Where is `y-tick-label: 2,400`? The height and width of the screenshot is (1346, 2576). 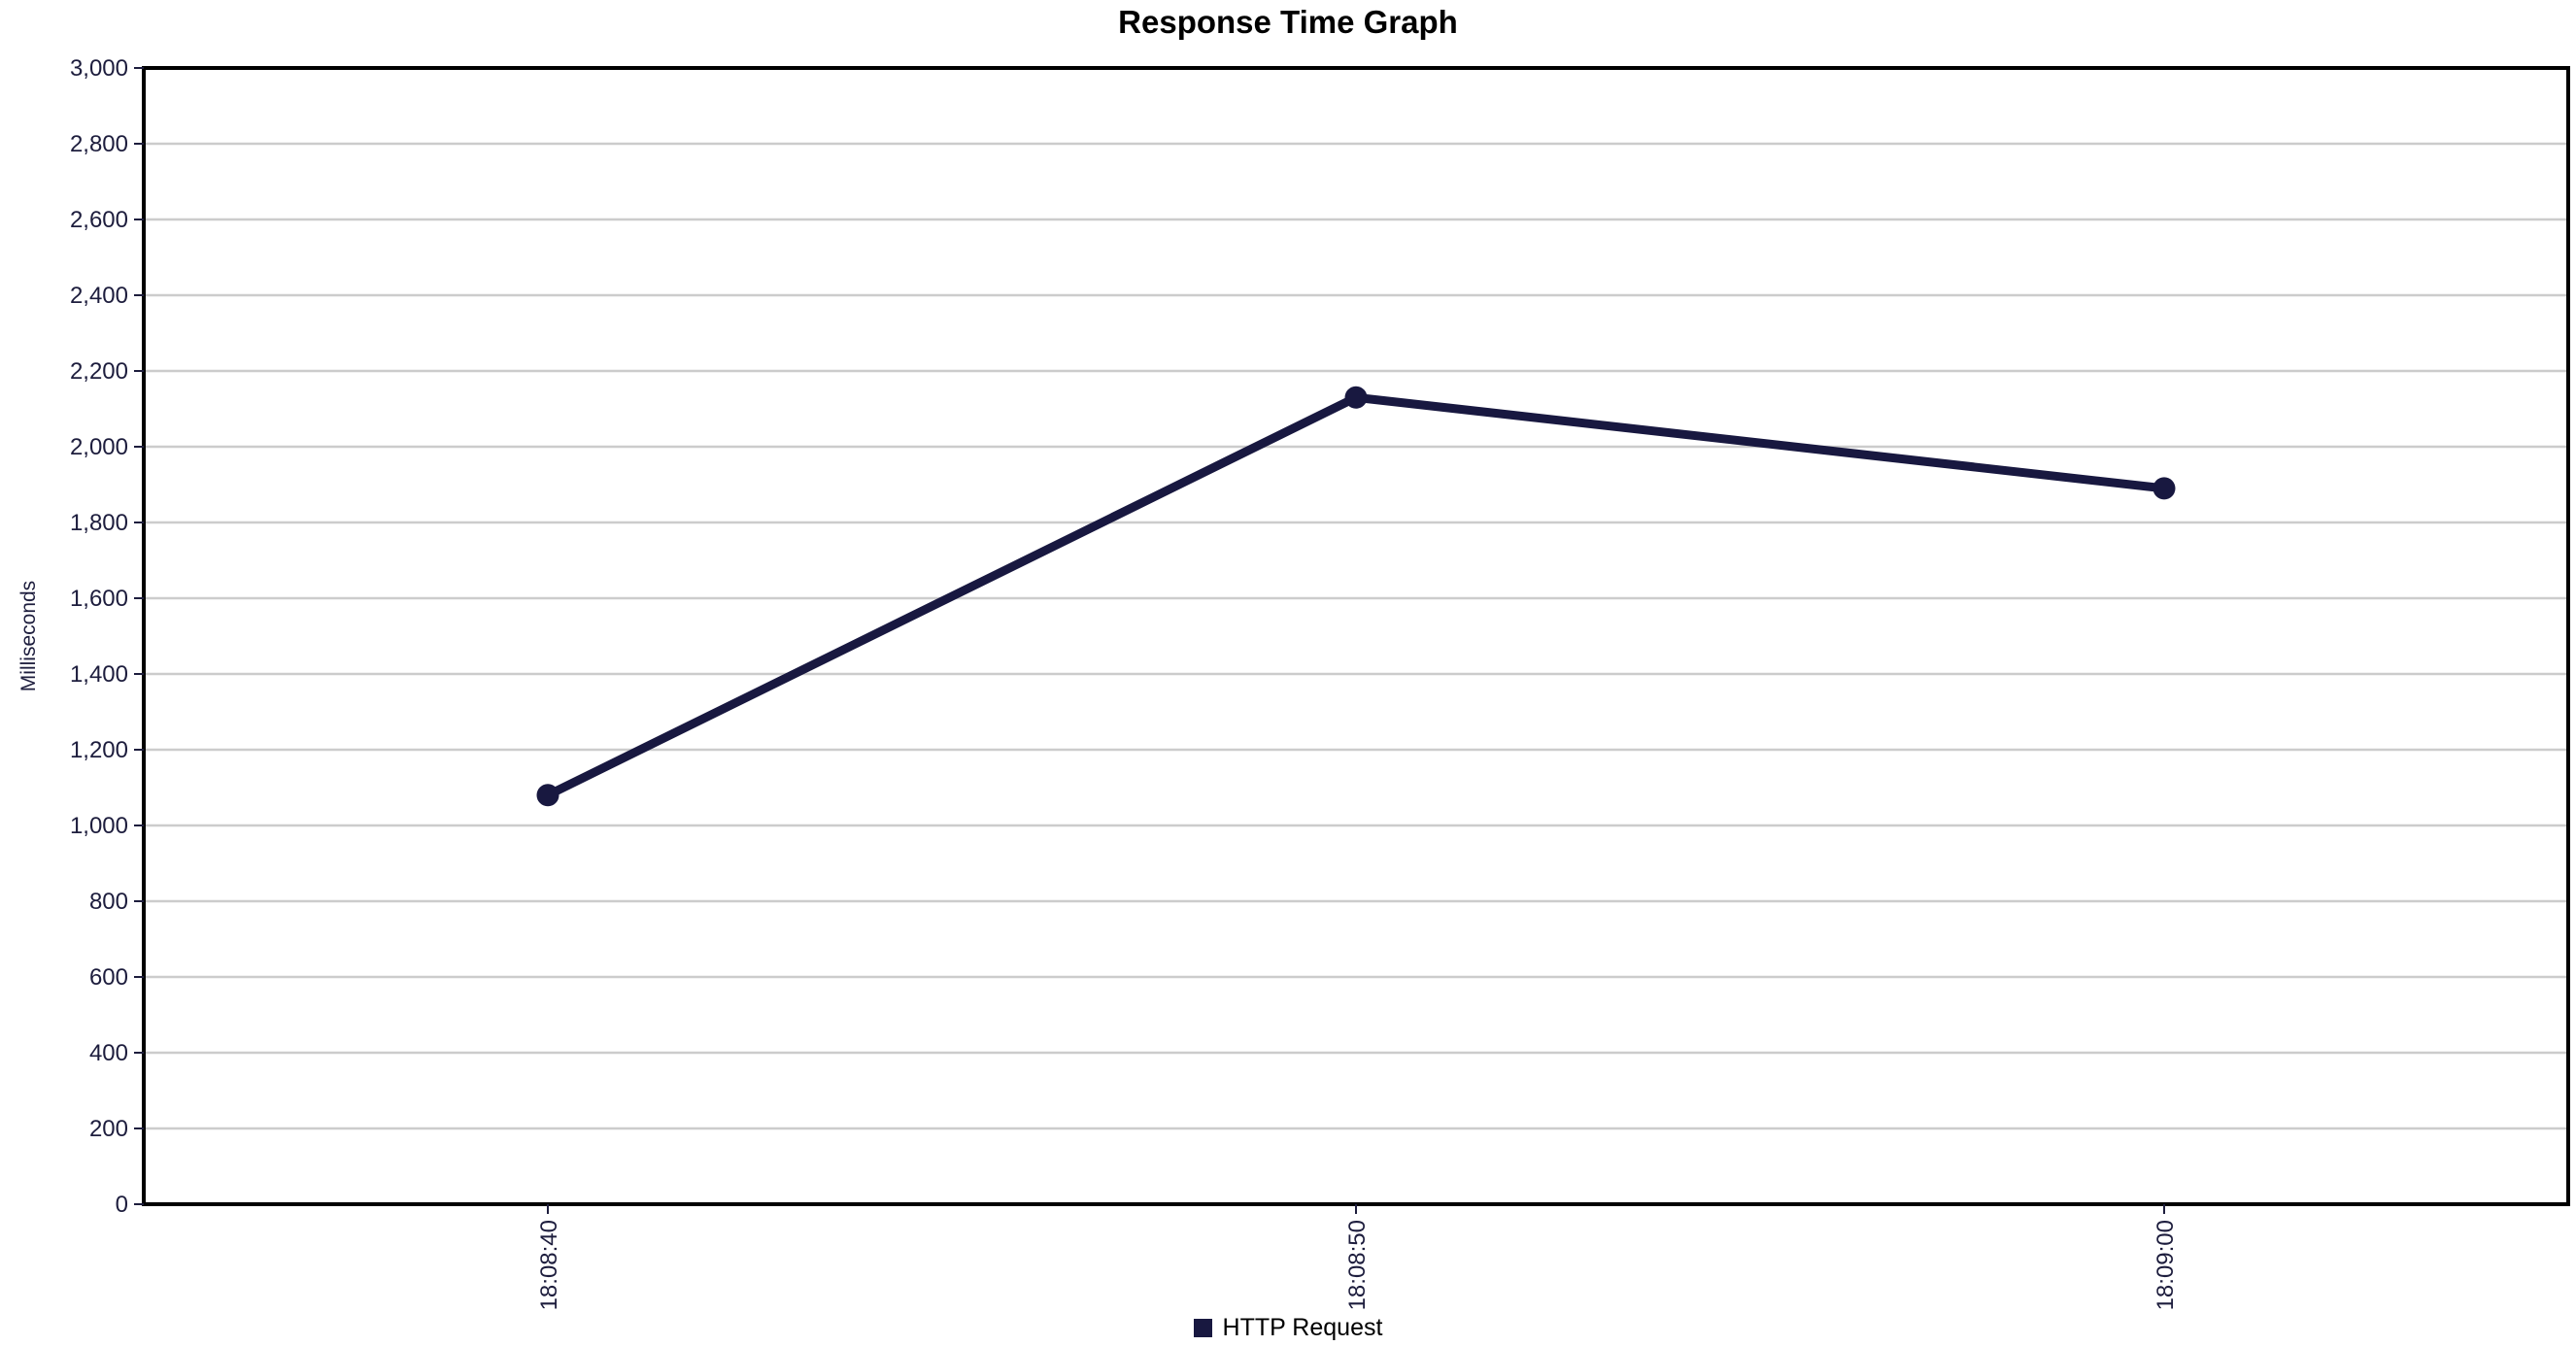
y-tick-label: 2,400 is located at coordinates (99, 296).